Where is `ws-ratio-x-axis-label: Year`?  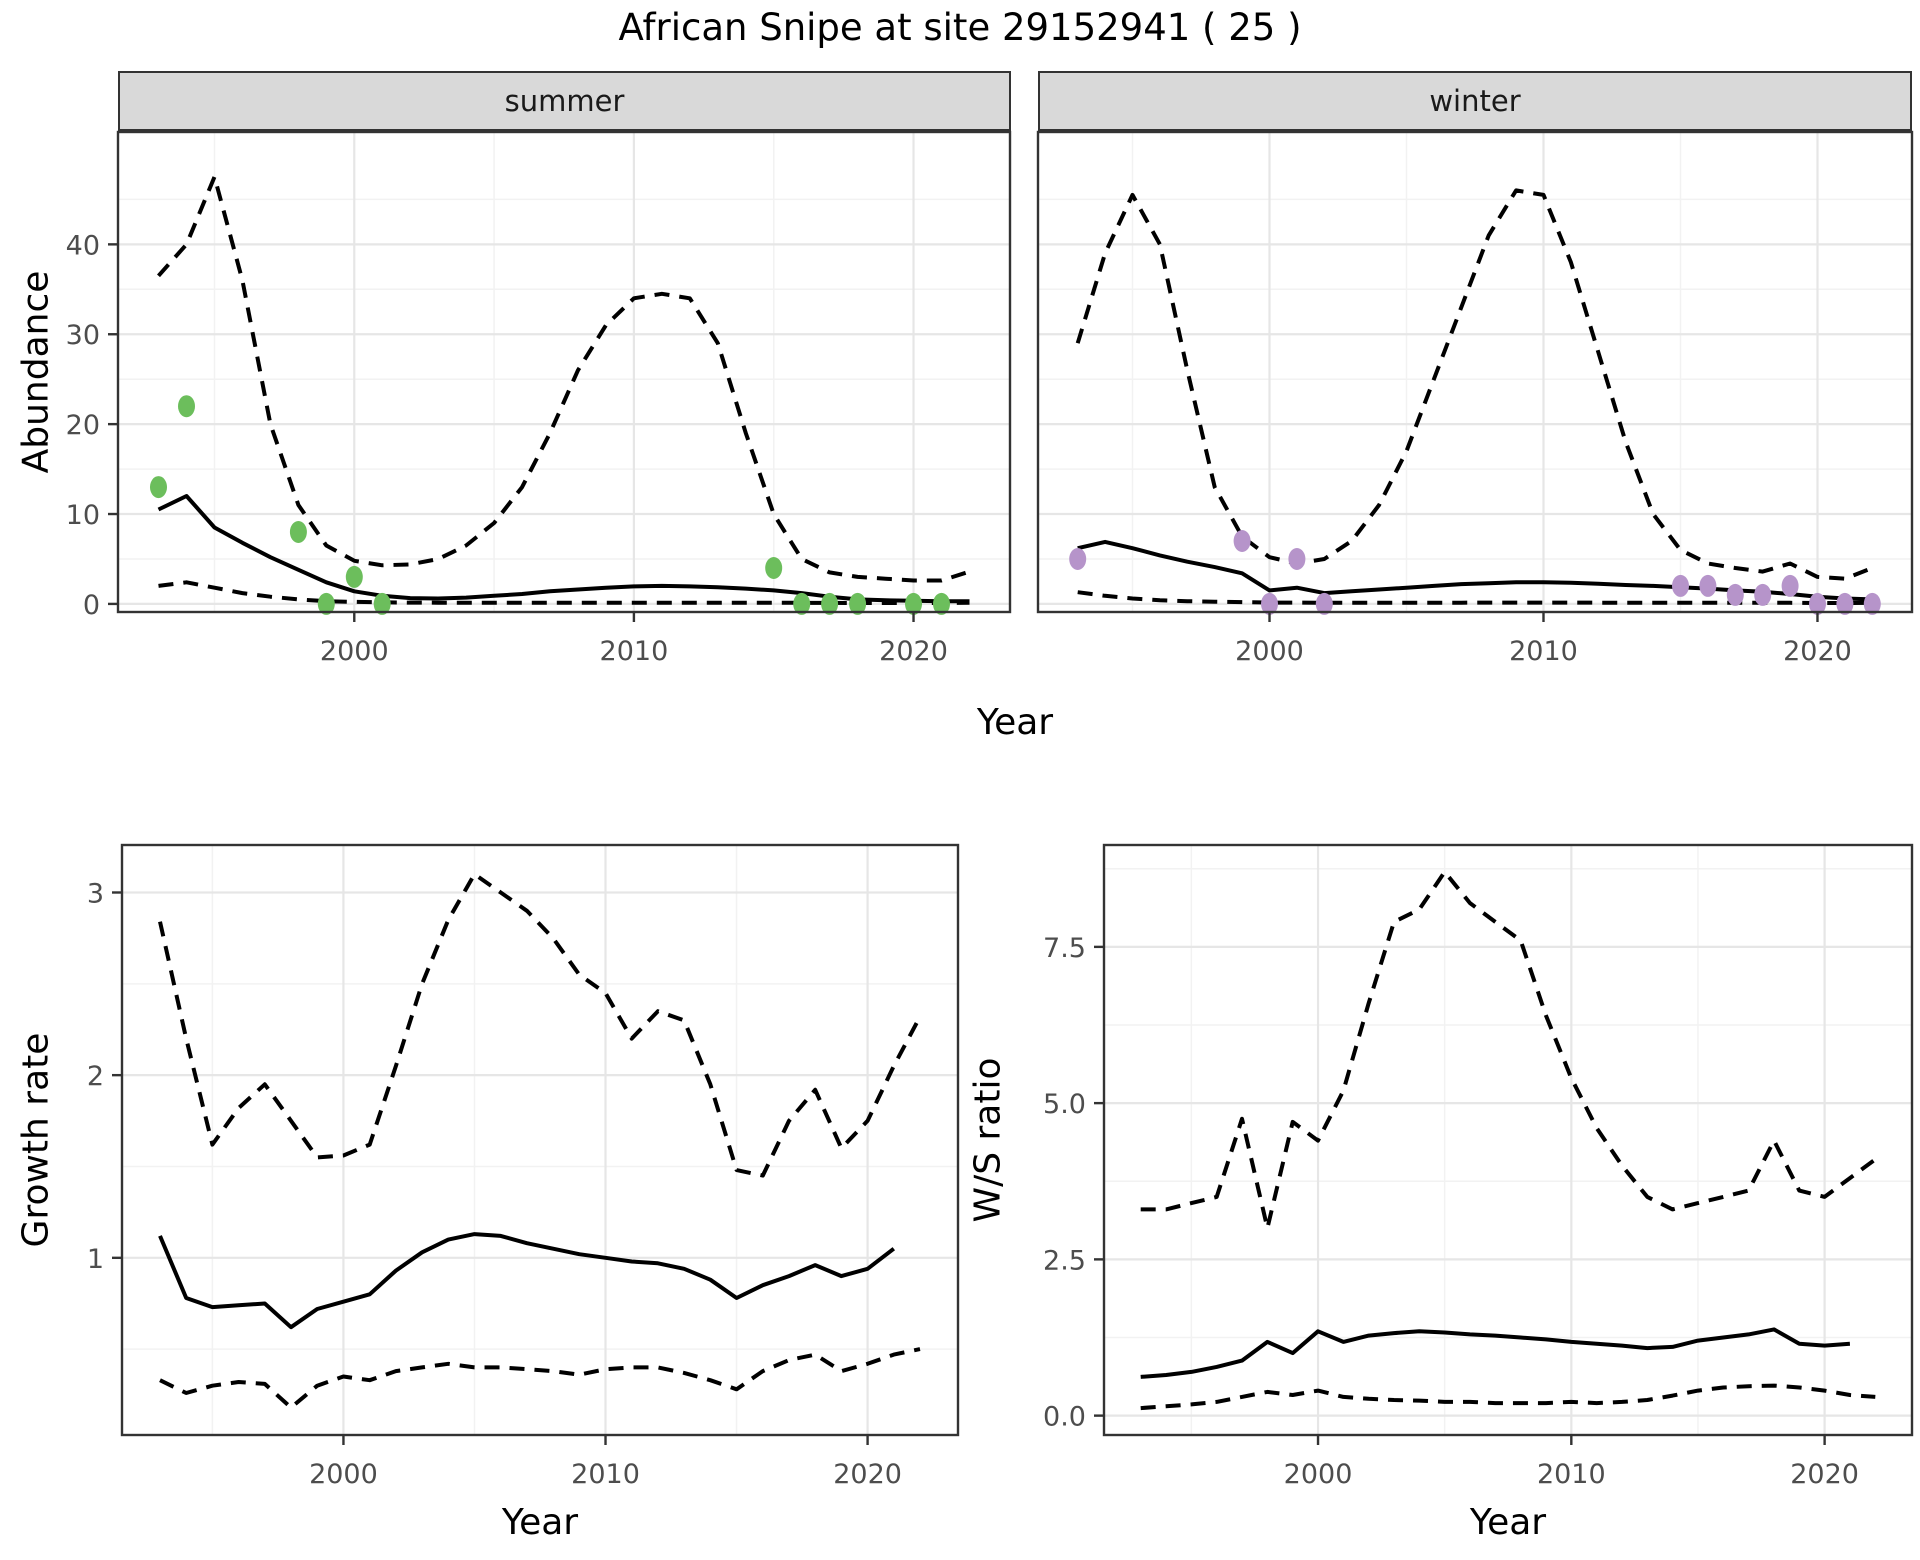 ws-ratio-x-axis-label: Year is located at coordinates (1508, 1522).